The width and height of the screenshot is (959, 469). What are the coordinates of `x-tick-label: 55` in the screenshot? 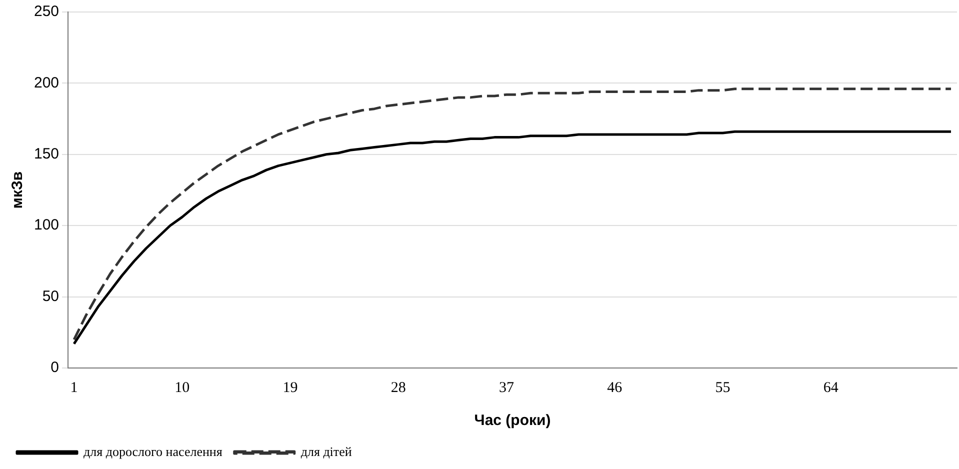 It's located at (722, 388).